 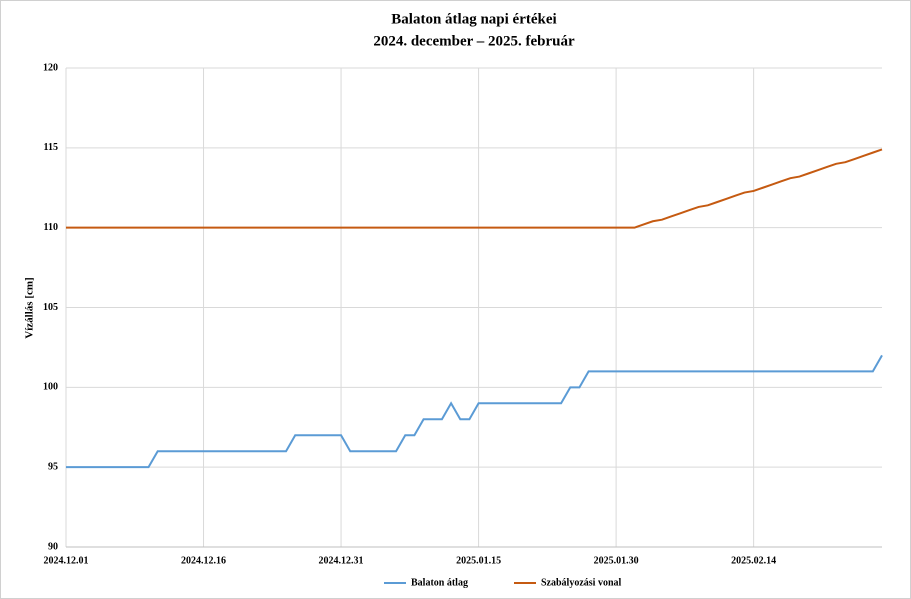 What do you see at coordinates (51, 227) in the screenshot?
I see `y-tick-label: 110` at bounding box center [51, 227].